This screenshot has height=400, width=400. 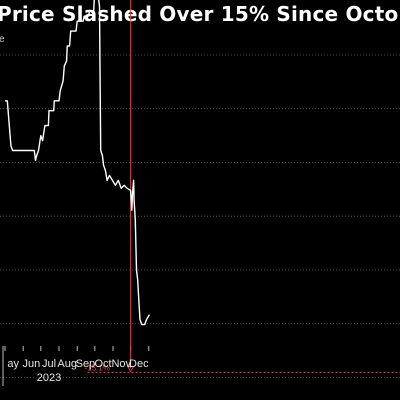 What do you see at coordinates (139, 364) in the screenshot?
I see `x-tick-label-7: Dec` at bounding box center [139, 364].